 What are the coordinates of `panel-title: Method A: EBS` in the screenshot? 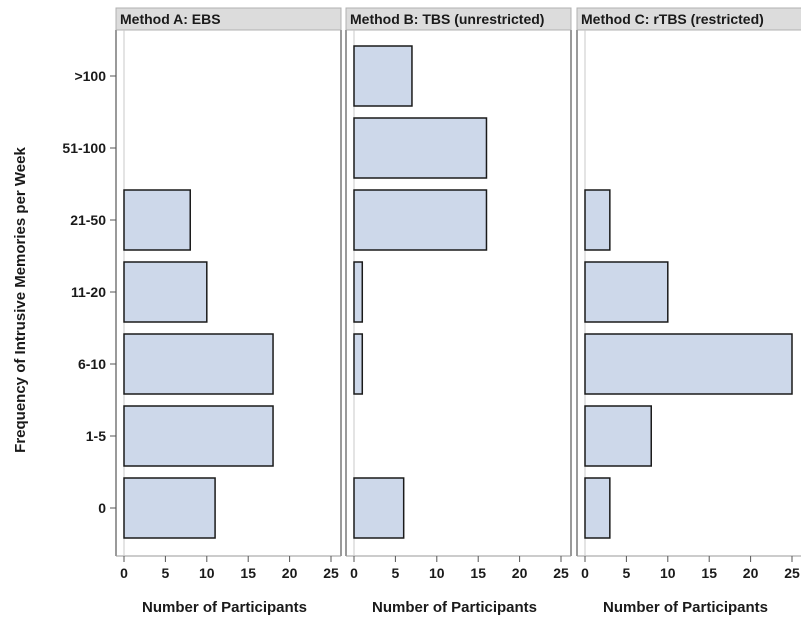 It's located at (170, 19).